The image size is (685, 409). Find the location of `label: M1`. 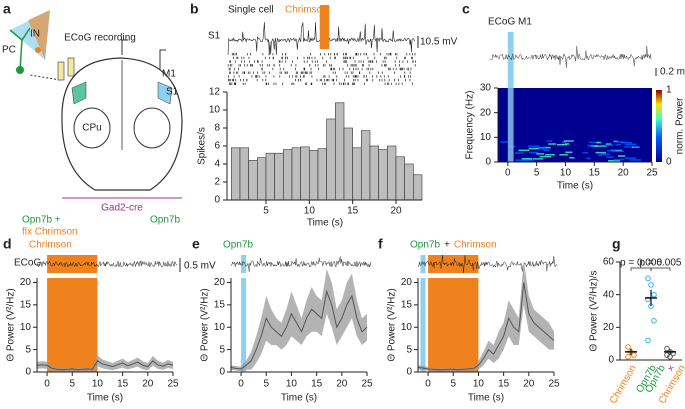

label: M1 is located at coordinates (169, 74).